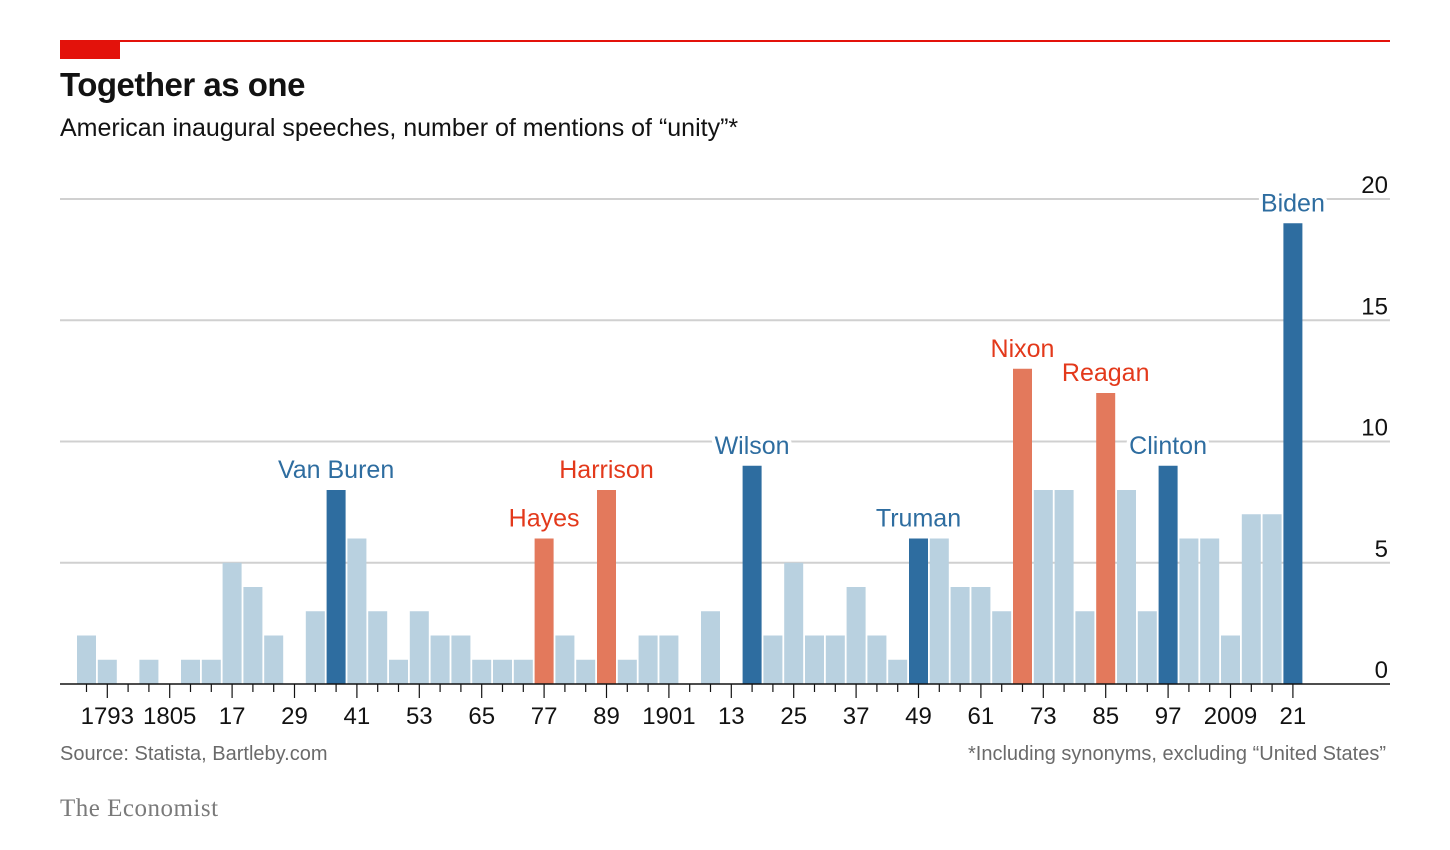  Describe the element at coordinates (668, 716) in the screenshot. I see `x-tick-label: 1901` at that location.